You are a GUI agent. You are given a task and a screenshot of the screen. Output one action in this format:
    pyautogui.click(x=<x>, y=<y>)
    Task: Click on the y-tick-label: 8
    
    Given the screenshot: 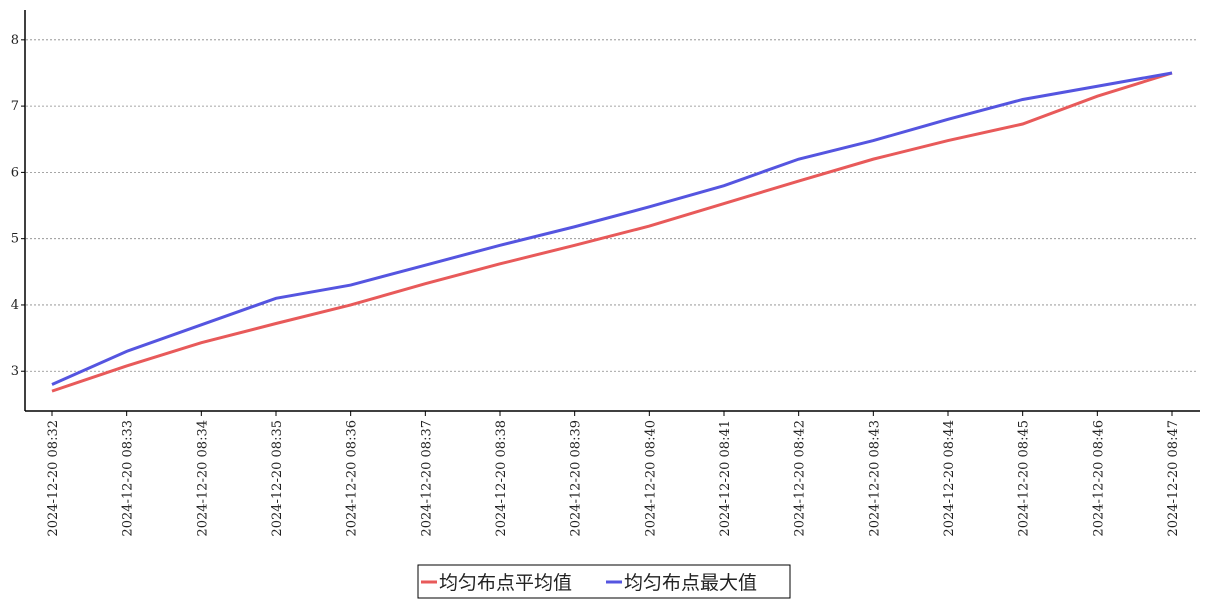 What is the action you would take?
    pyautogui.click(x=15, y=40)
    